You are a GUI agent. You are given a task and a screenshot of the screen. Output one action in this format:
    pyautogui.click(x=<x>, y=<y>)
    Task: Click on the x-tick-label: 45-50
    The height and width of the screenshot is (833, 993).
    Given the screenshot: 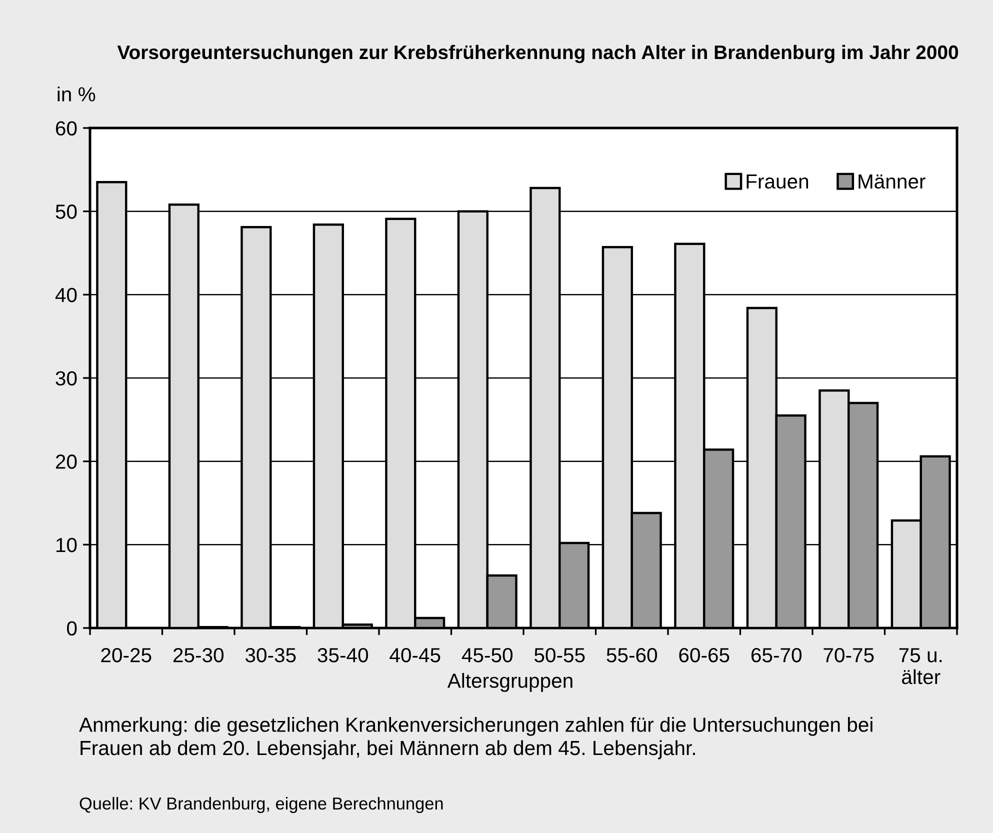 What is the action you would take?
    pyautogui.click(x=487, y=655)
    